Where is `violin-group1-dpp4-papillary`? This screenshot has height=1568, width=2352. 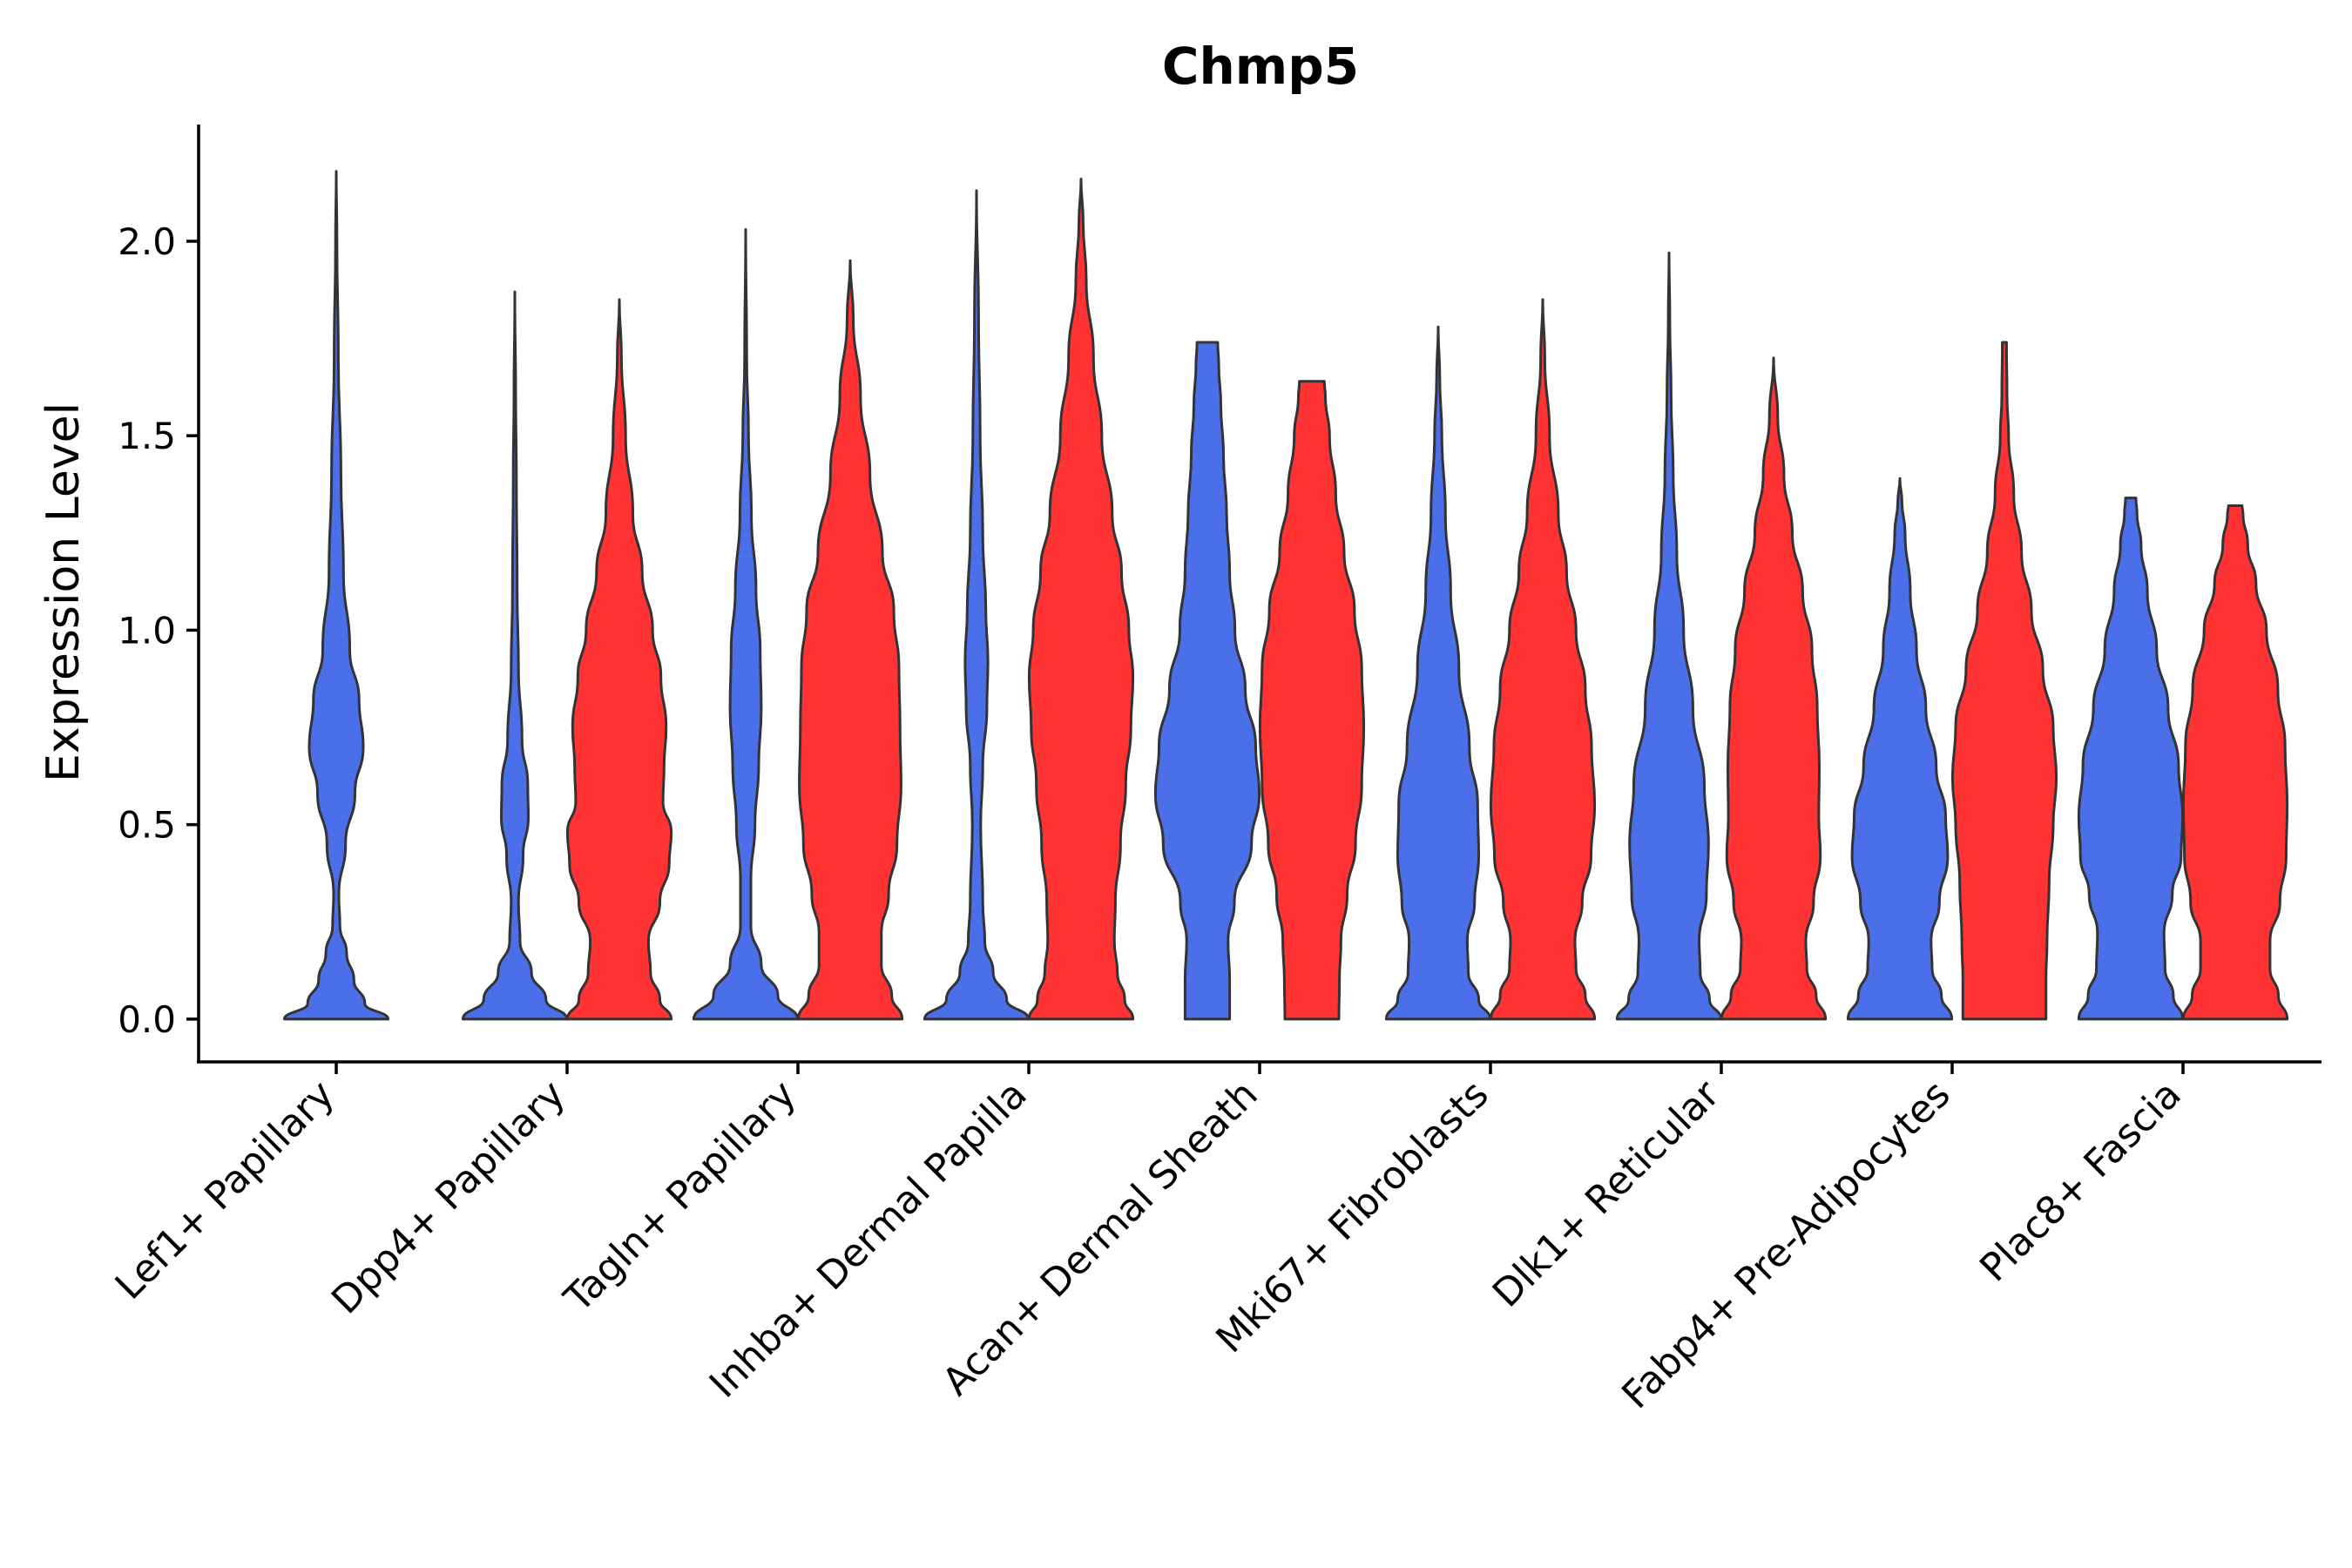
violin-group1-dpp4-papillary is located at coordinates (515, 655).